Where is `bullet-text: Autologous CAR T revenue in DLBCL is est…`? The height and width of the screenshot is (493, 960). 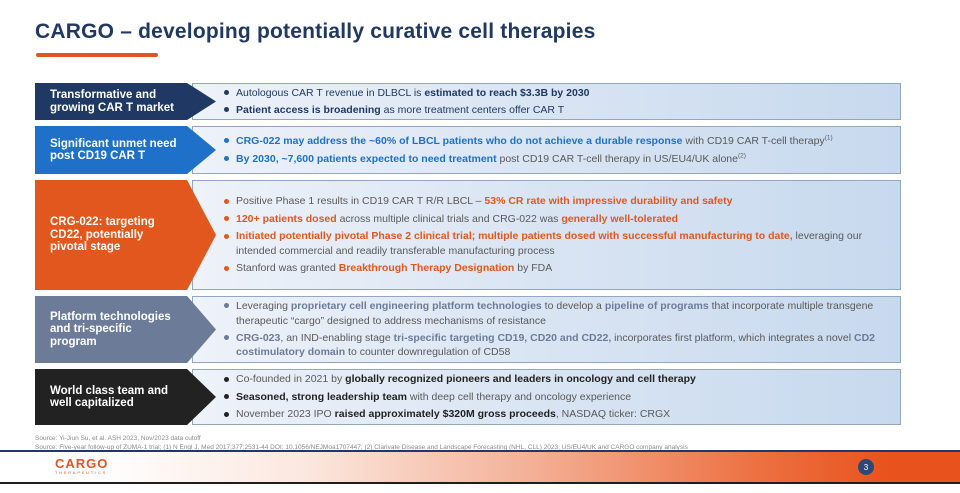 bullet-text: Autologous CAR T revenue in DLBCL is est… is located at coordinates (413, 93).